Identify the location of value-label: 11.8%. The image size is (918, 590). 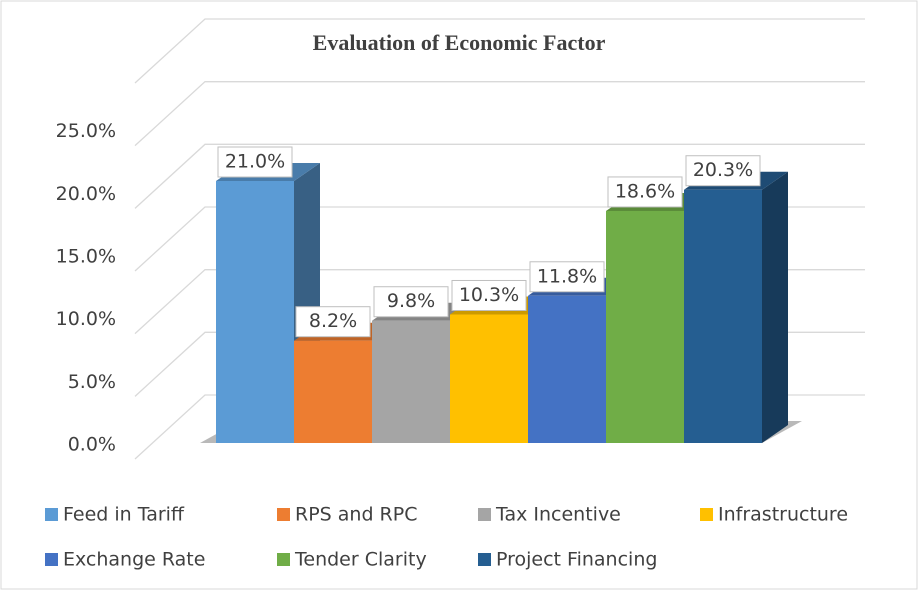
(567, 276).